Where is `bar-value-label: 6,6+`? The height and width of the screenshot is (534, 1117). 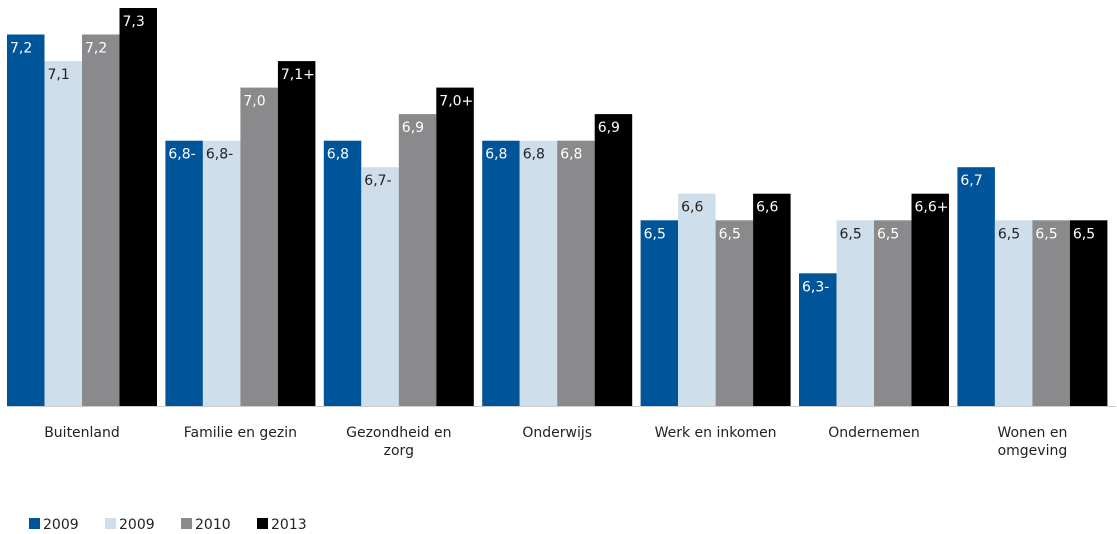 bar-value-label: 6,6+ is located at coordinates (932, 208).